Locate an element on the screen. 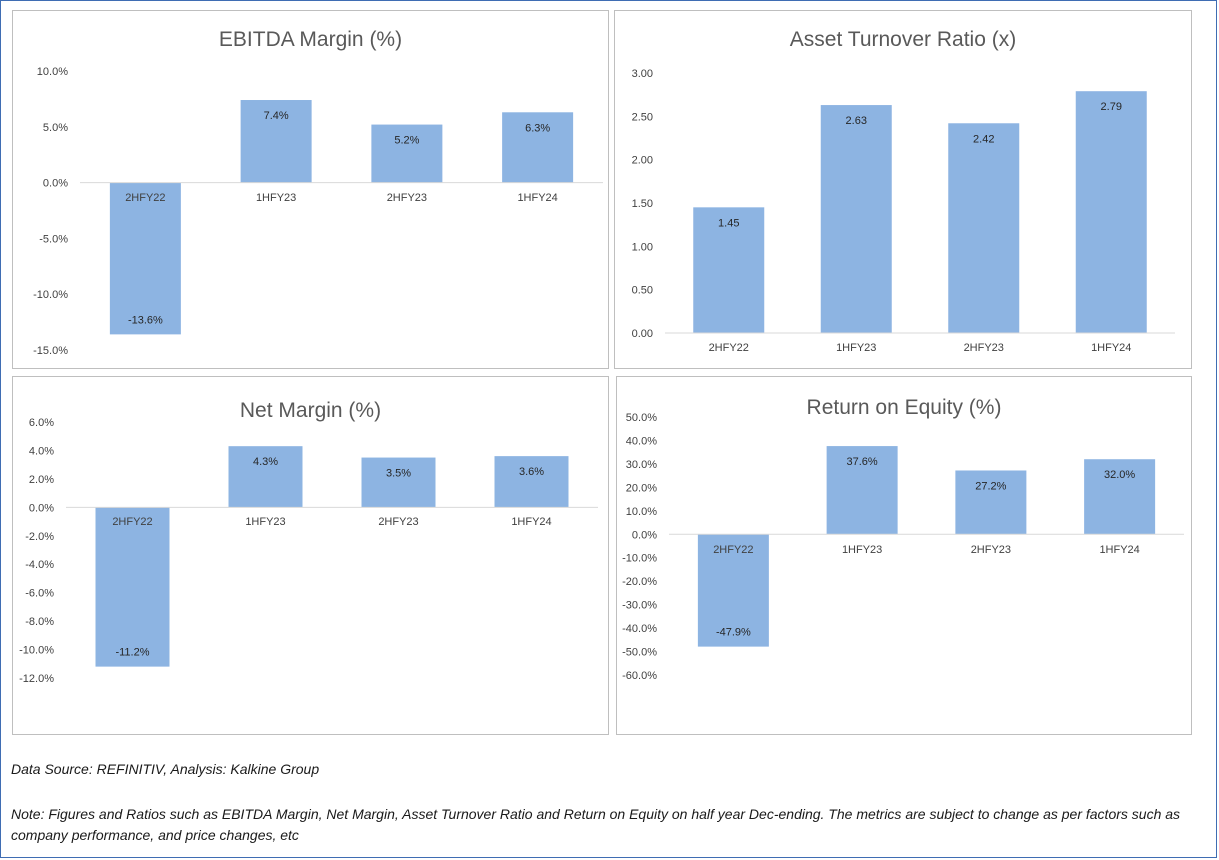 Image resolution: width=1219 pixels, height=860 pixels. data-label: -11.2% is located at coordinates (132, 653).